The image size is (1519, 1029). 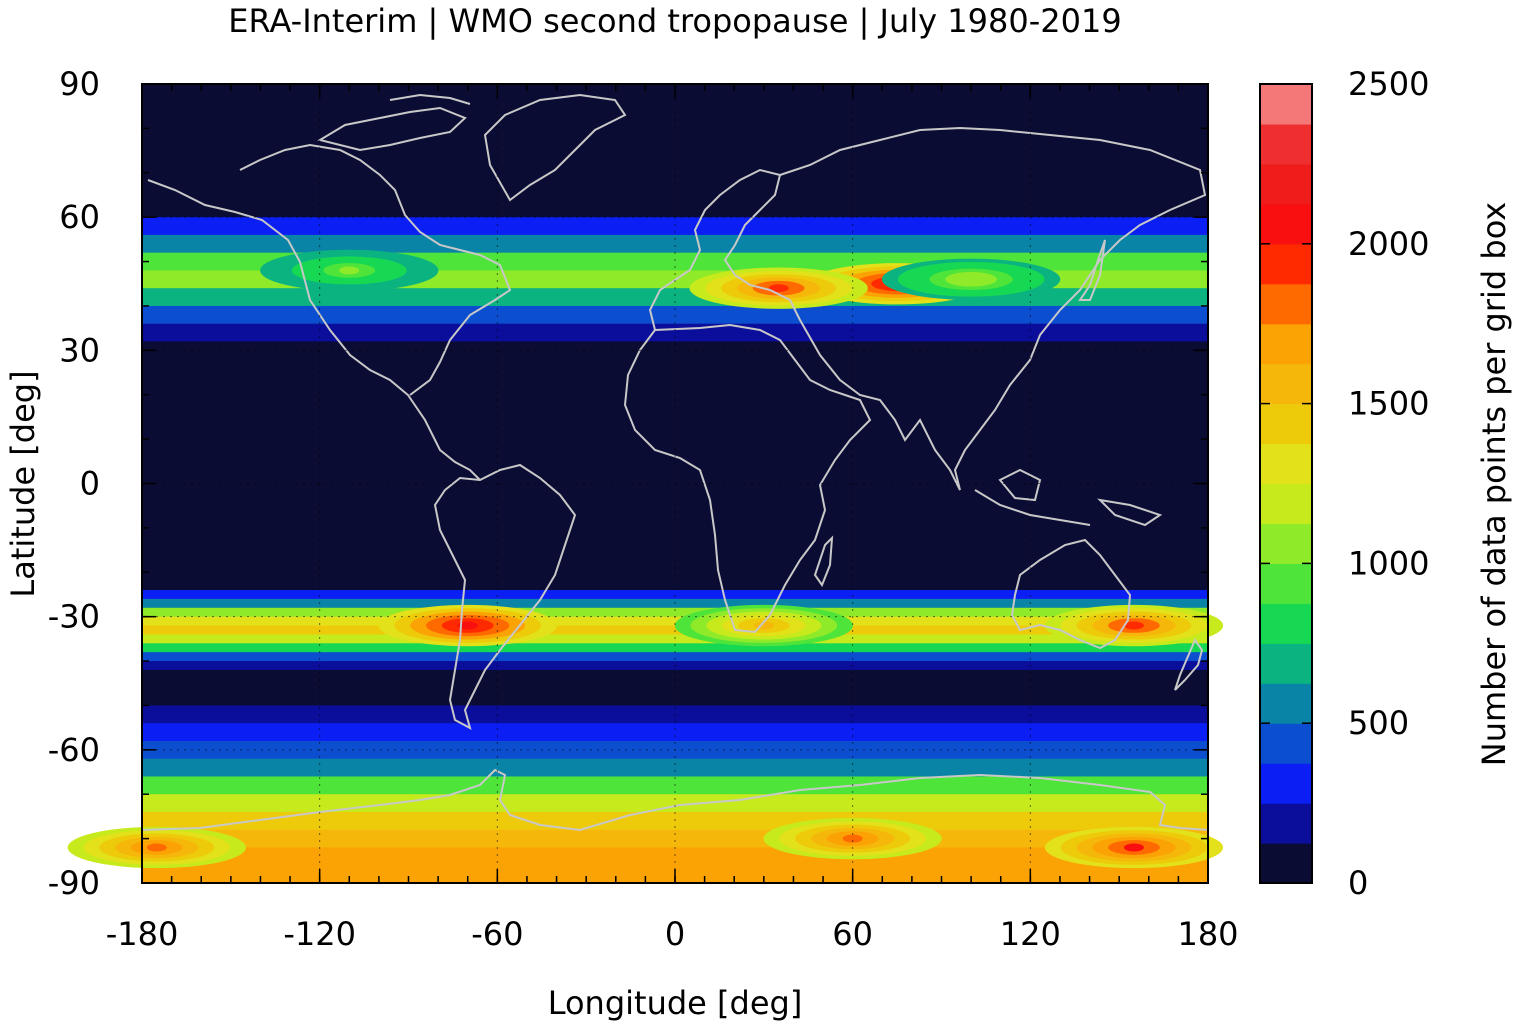 I want to click on x-tick-label: 60, so click(x=852, y=934).